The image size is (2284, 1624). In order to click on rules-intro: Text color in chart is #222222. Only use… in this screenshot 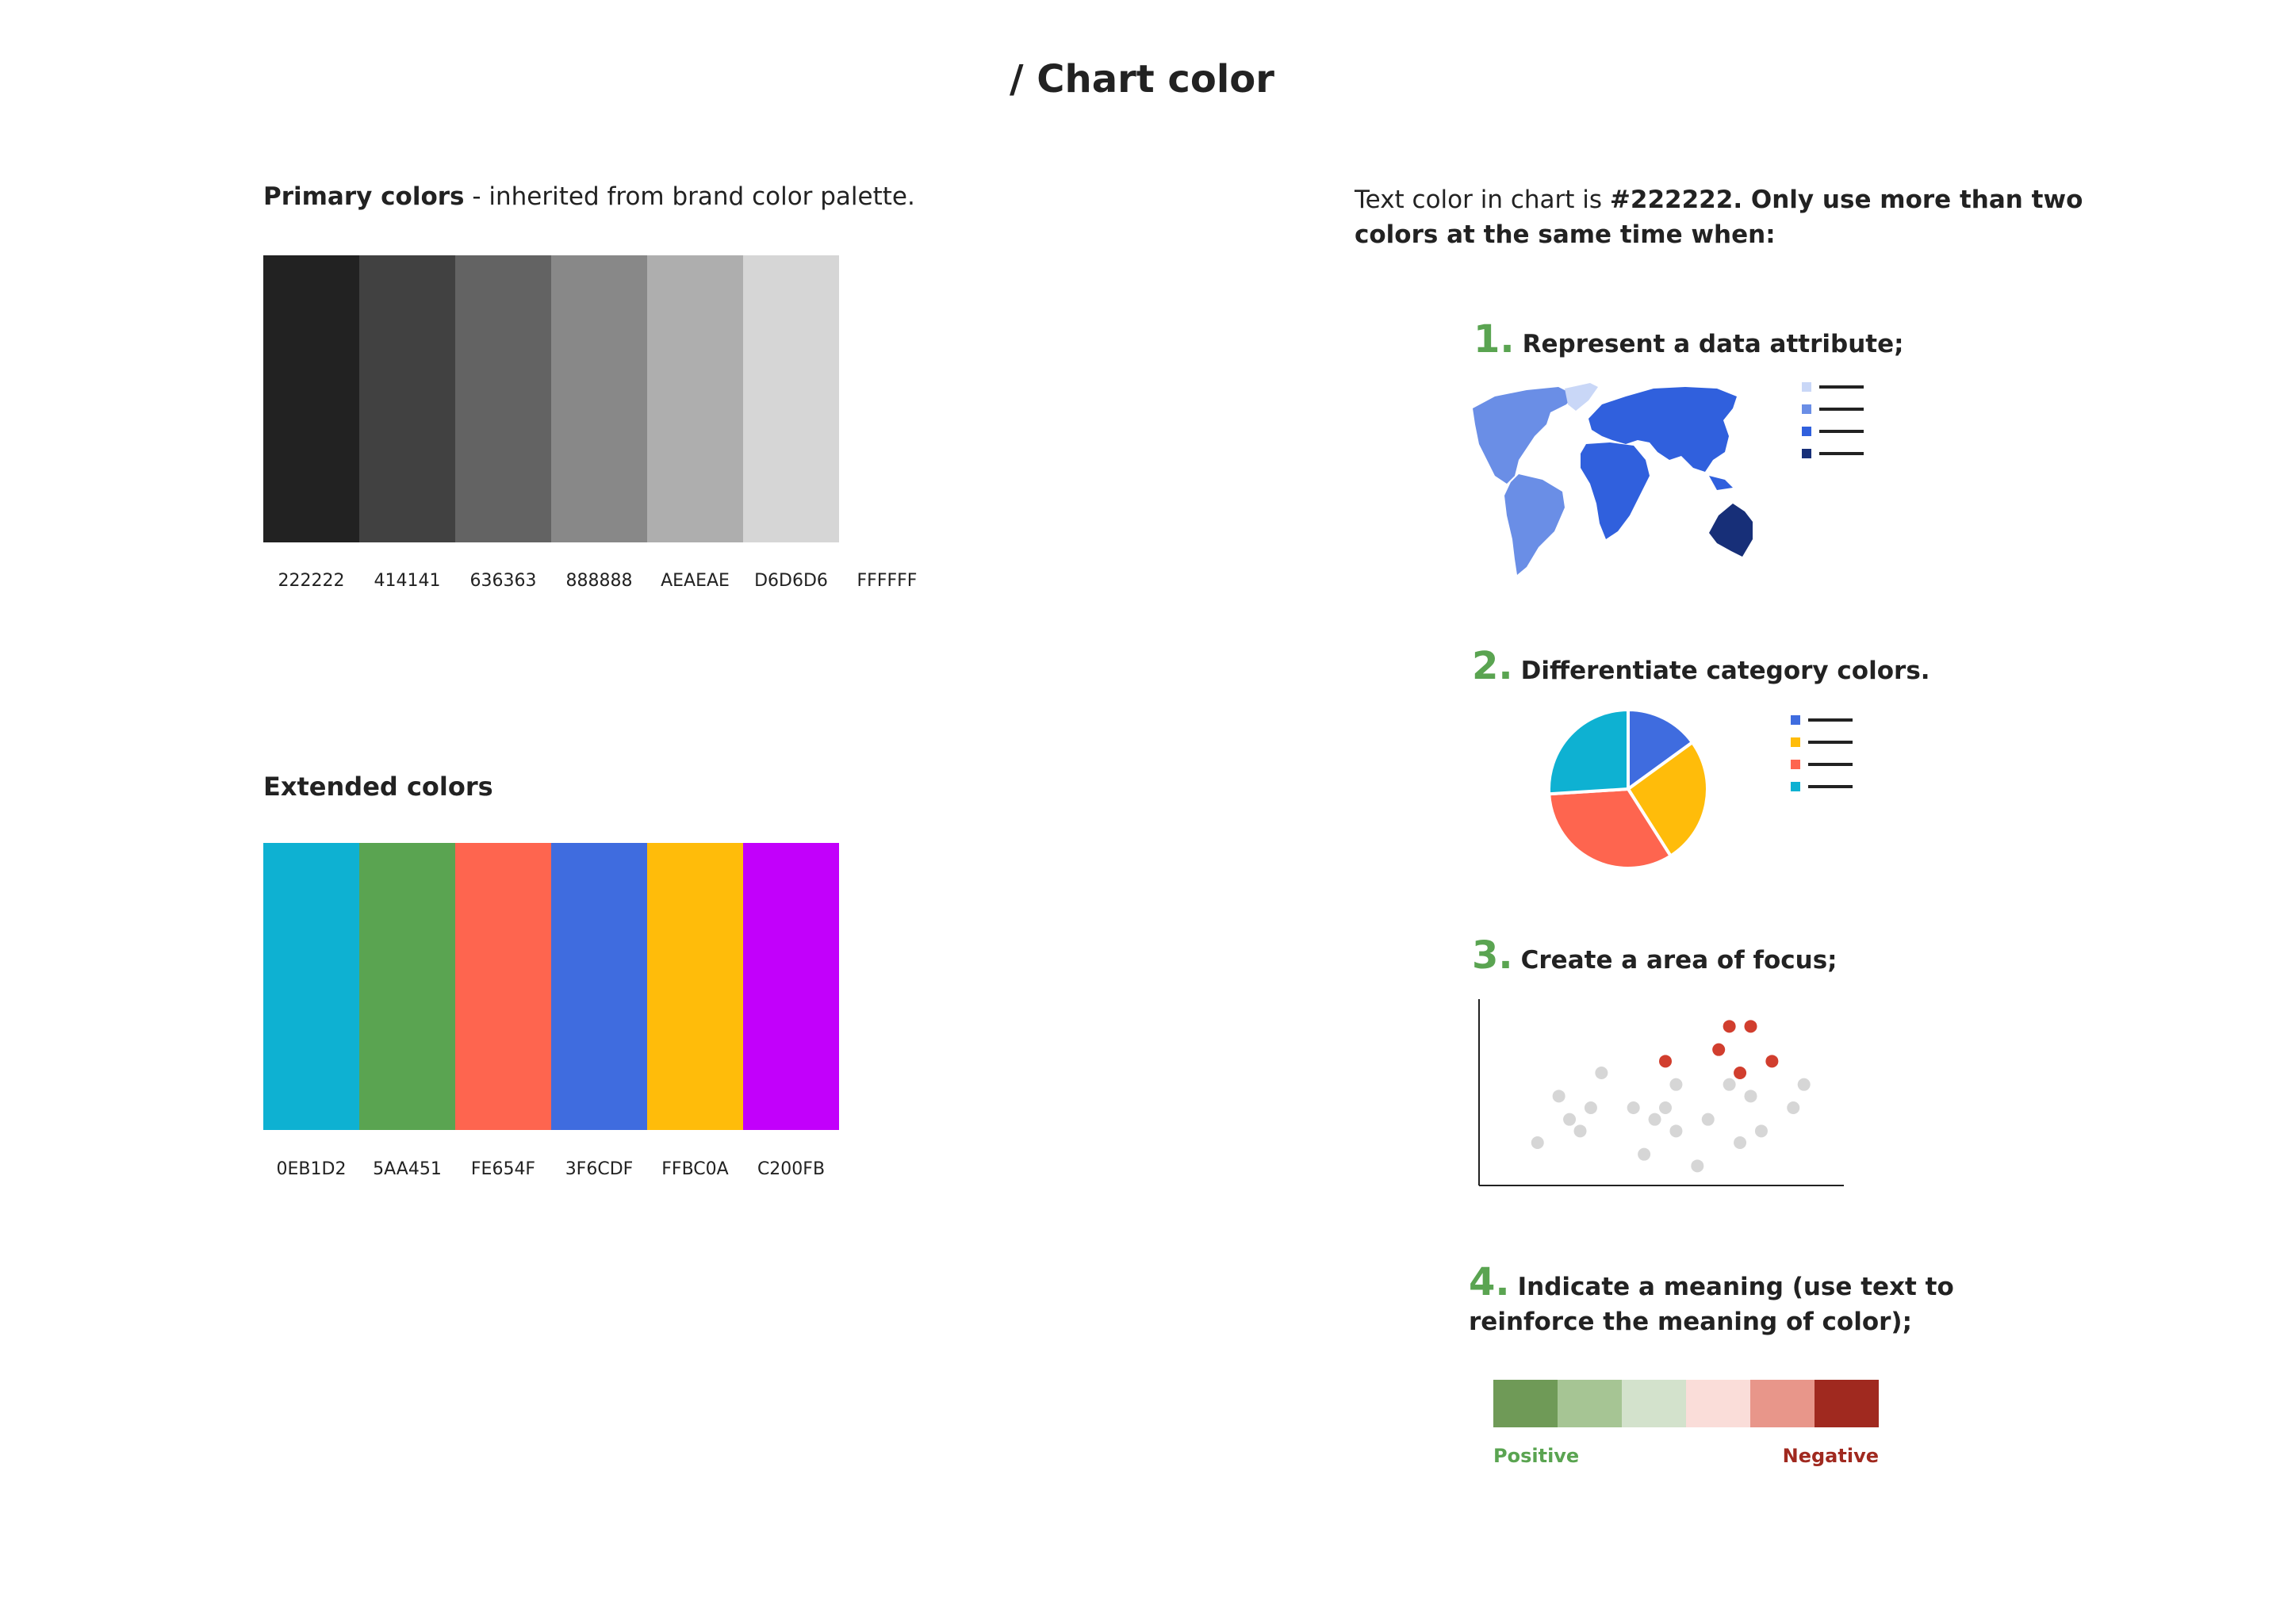, I will do `click(1719, 217)`.